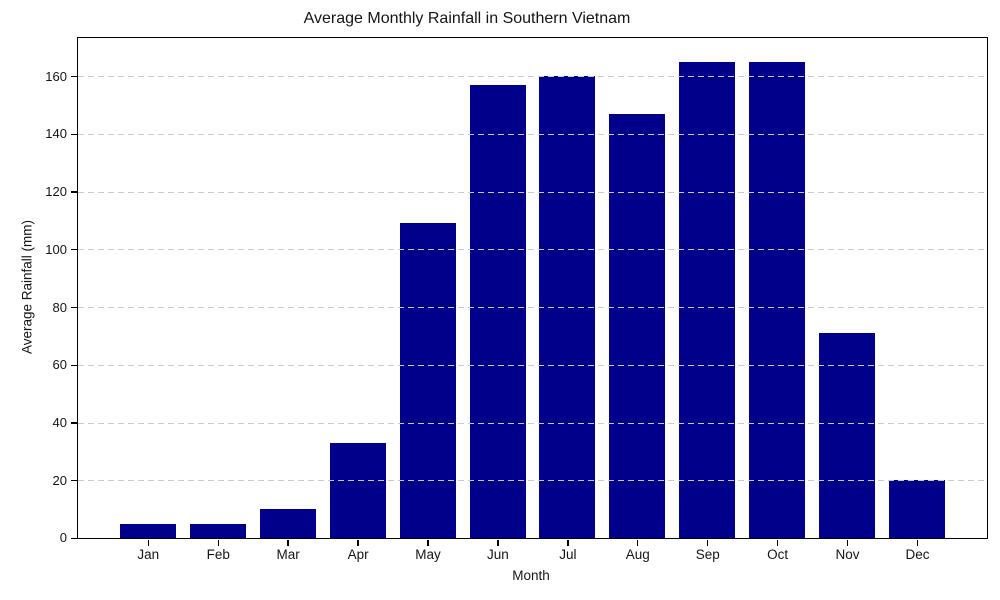 The width and height of the screenshot is (1000, 600). Describe the element at coordinates (357, 490) in the screenshot. I see `bar-apr` at that location.